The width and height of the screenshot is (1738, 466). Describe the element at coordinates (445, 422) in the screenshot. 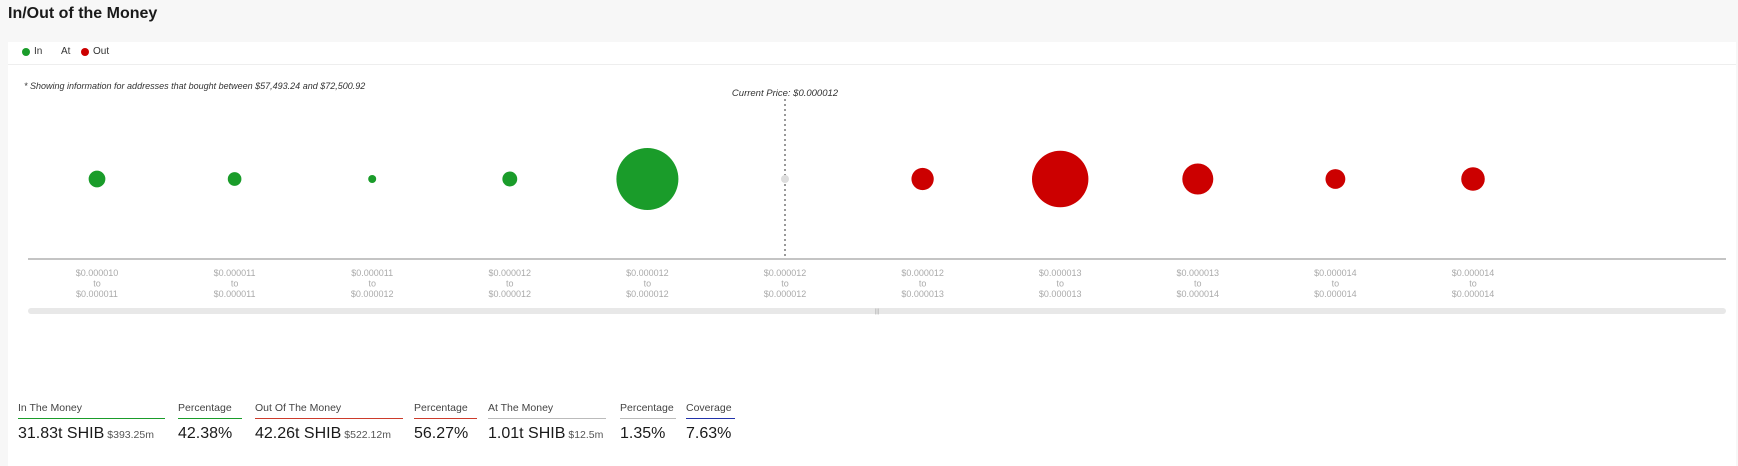

I see `stat-out-percentage: Percentage 56.27%` at that location.